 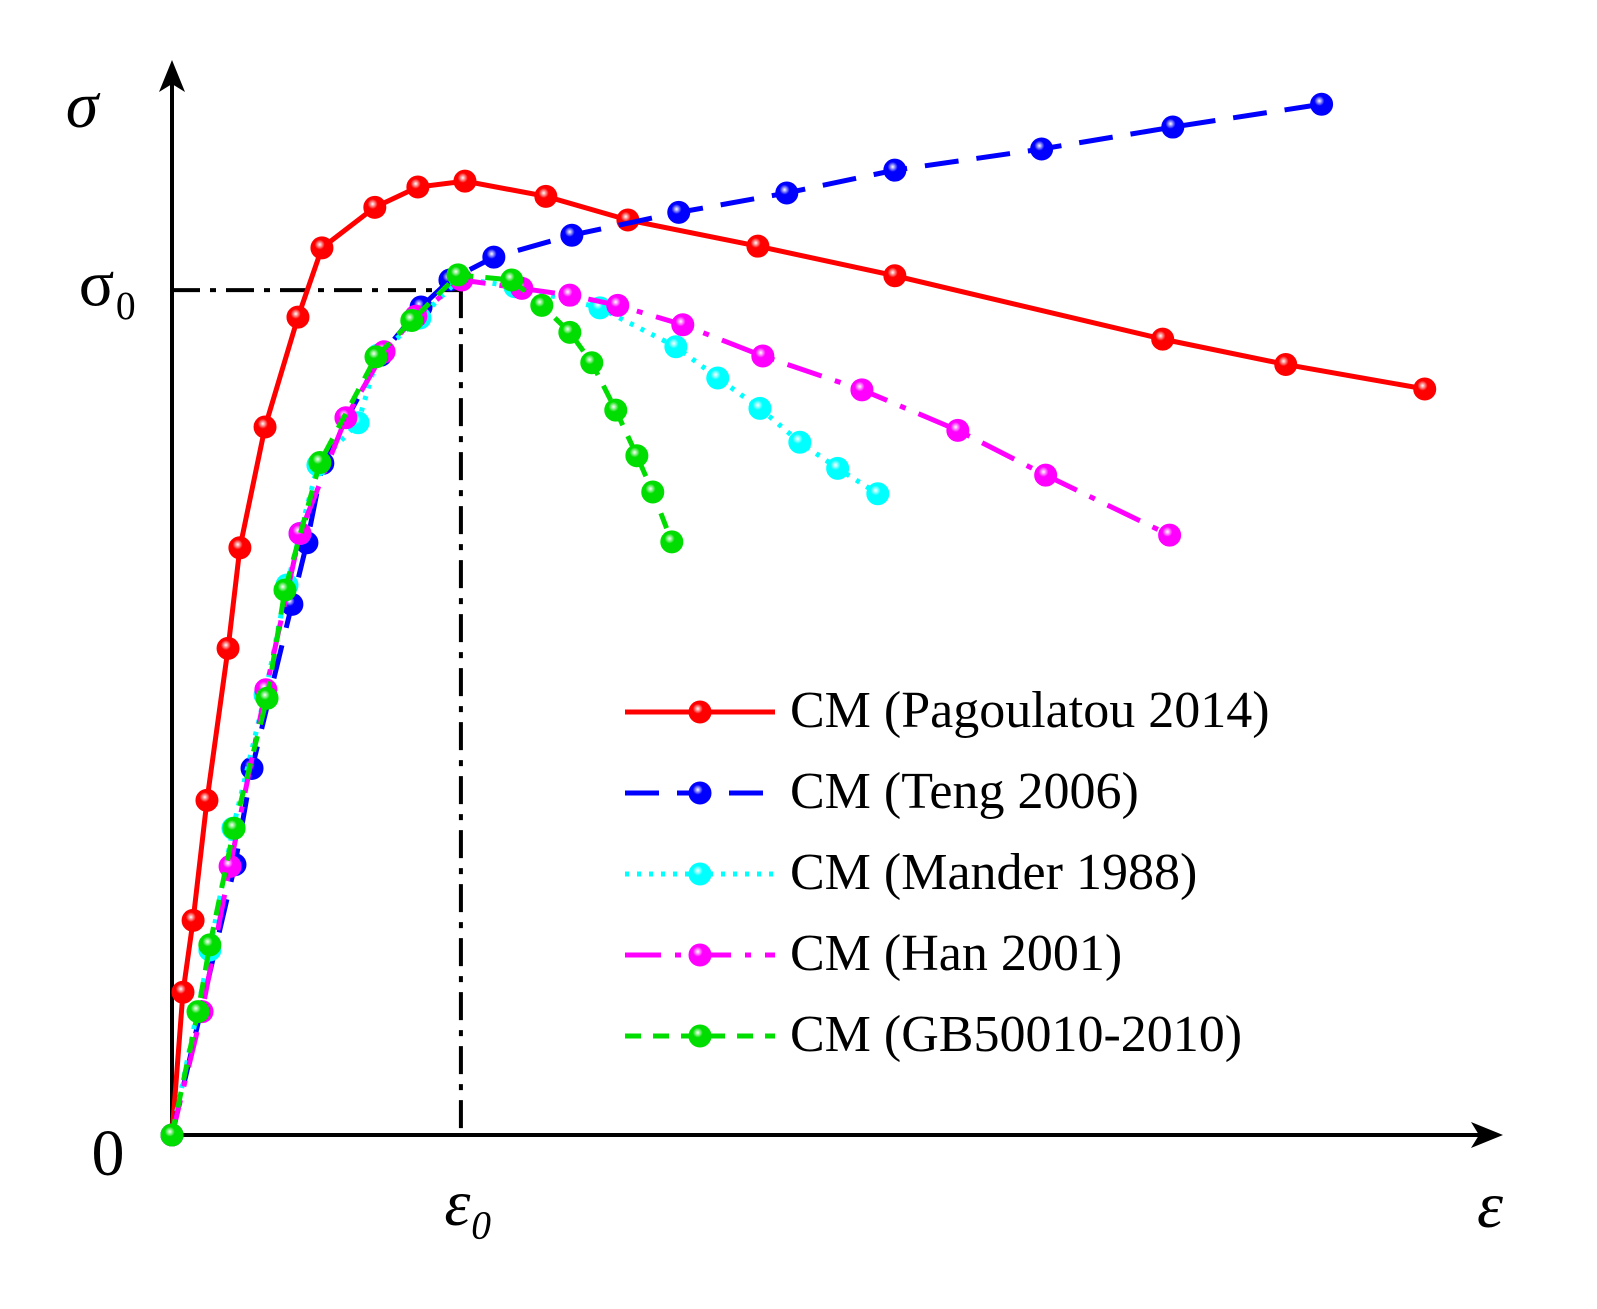 I want to click on y-tick-label: 0, so click(x=108, y=1153).